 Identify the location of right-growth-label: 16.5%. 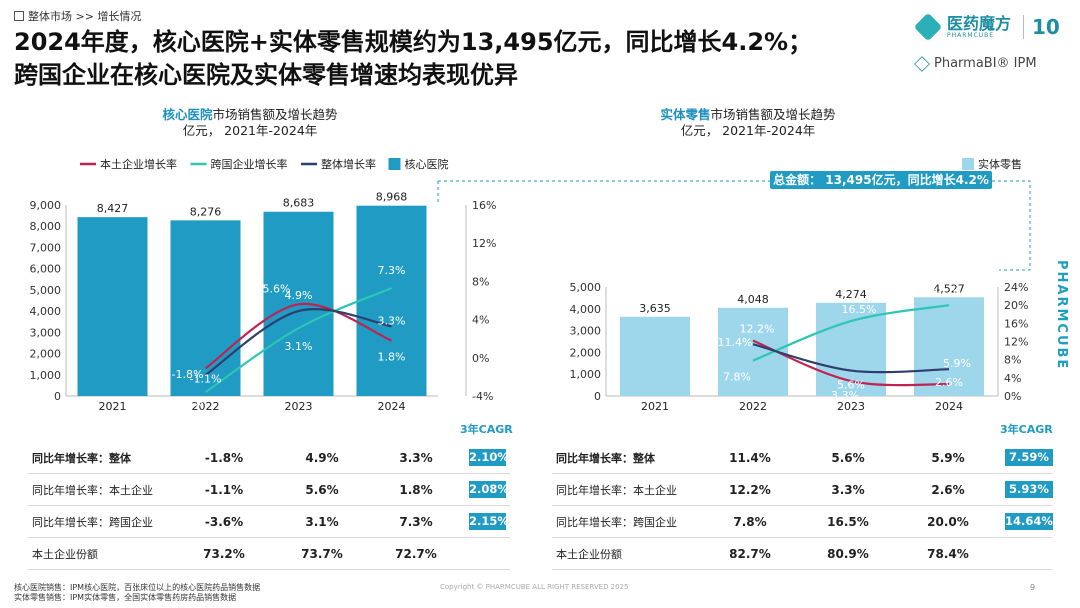
(859, 309).